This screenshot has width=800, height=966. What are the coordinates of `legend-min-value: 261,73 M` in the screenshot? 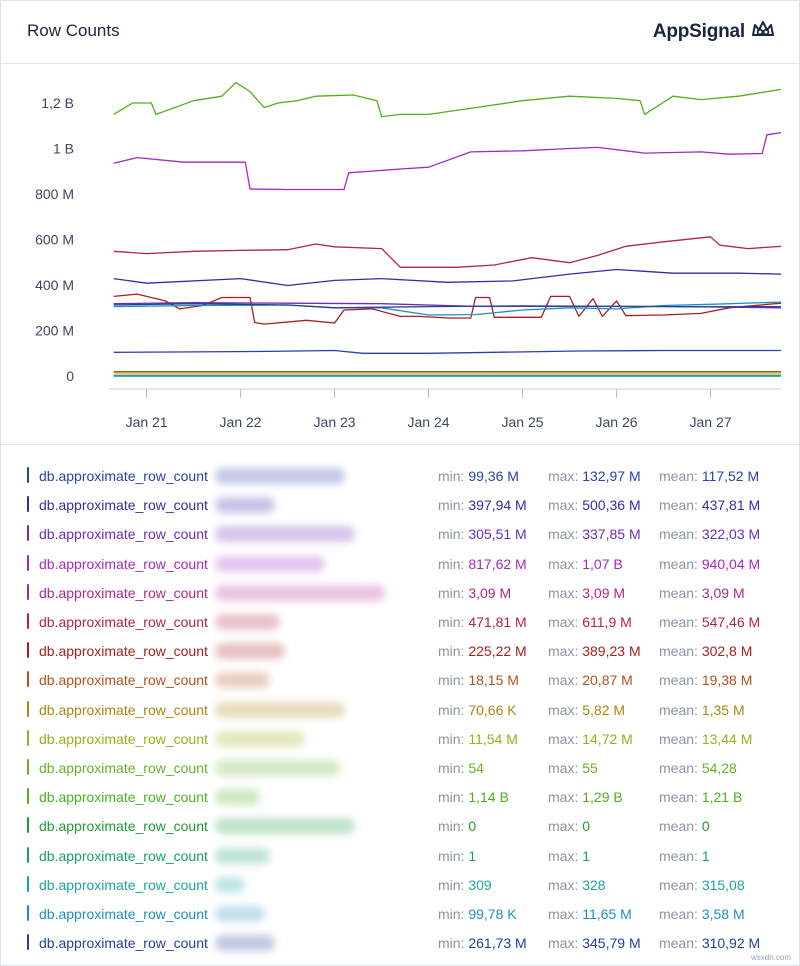 It's located at (497, 943).